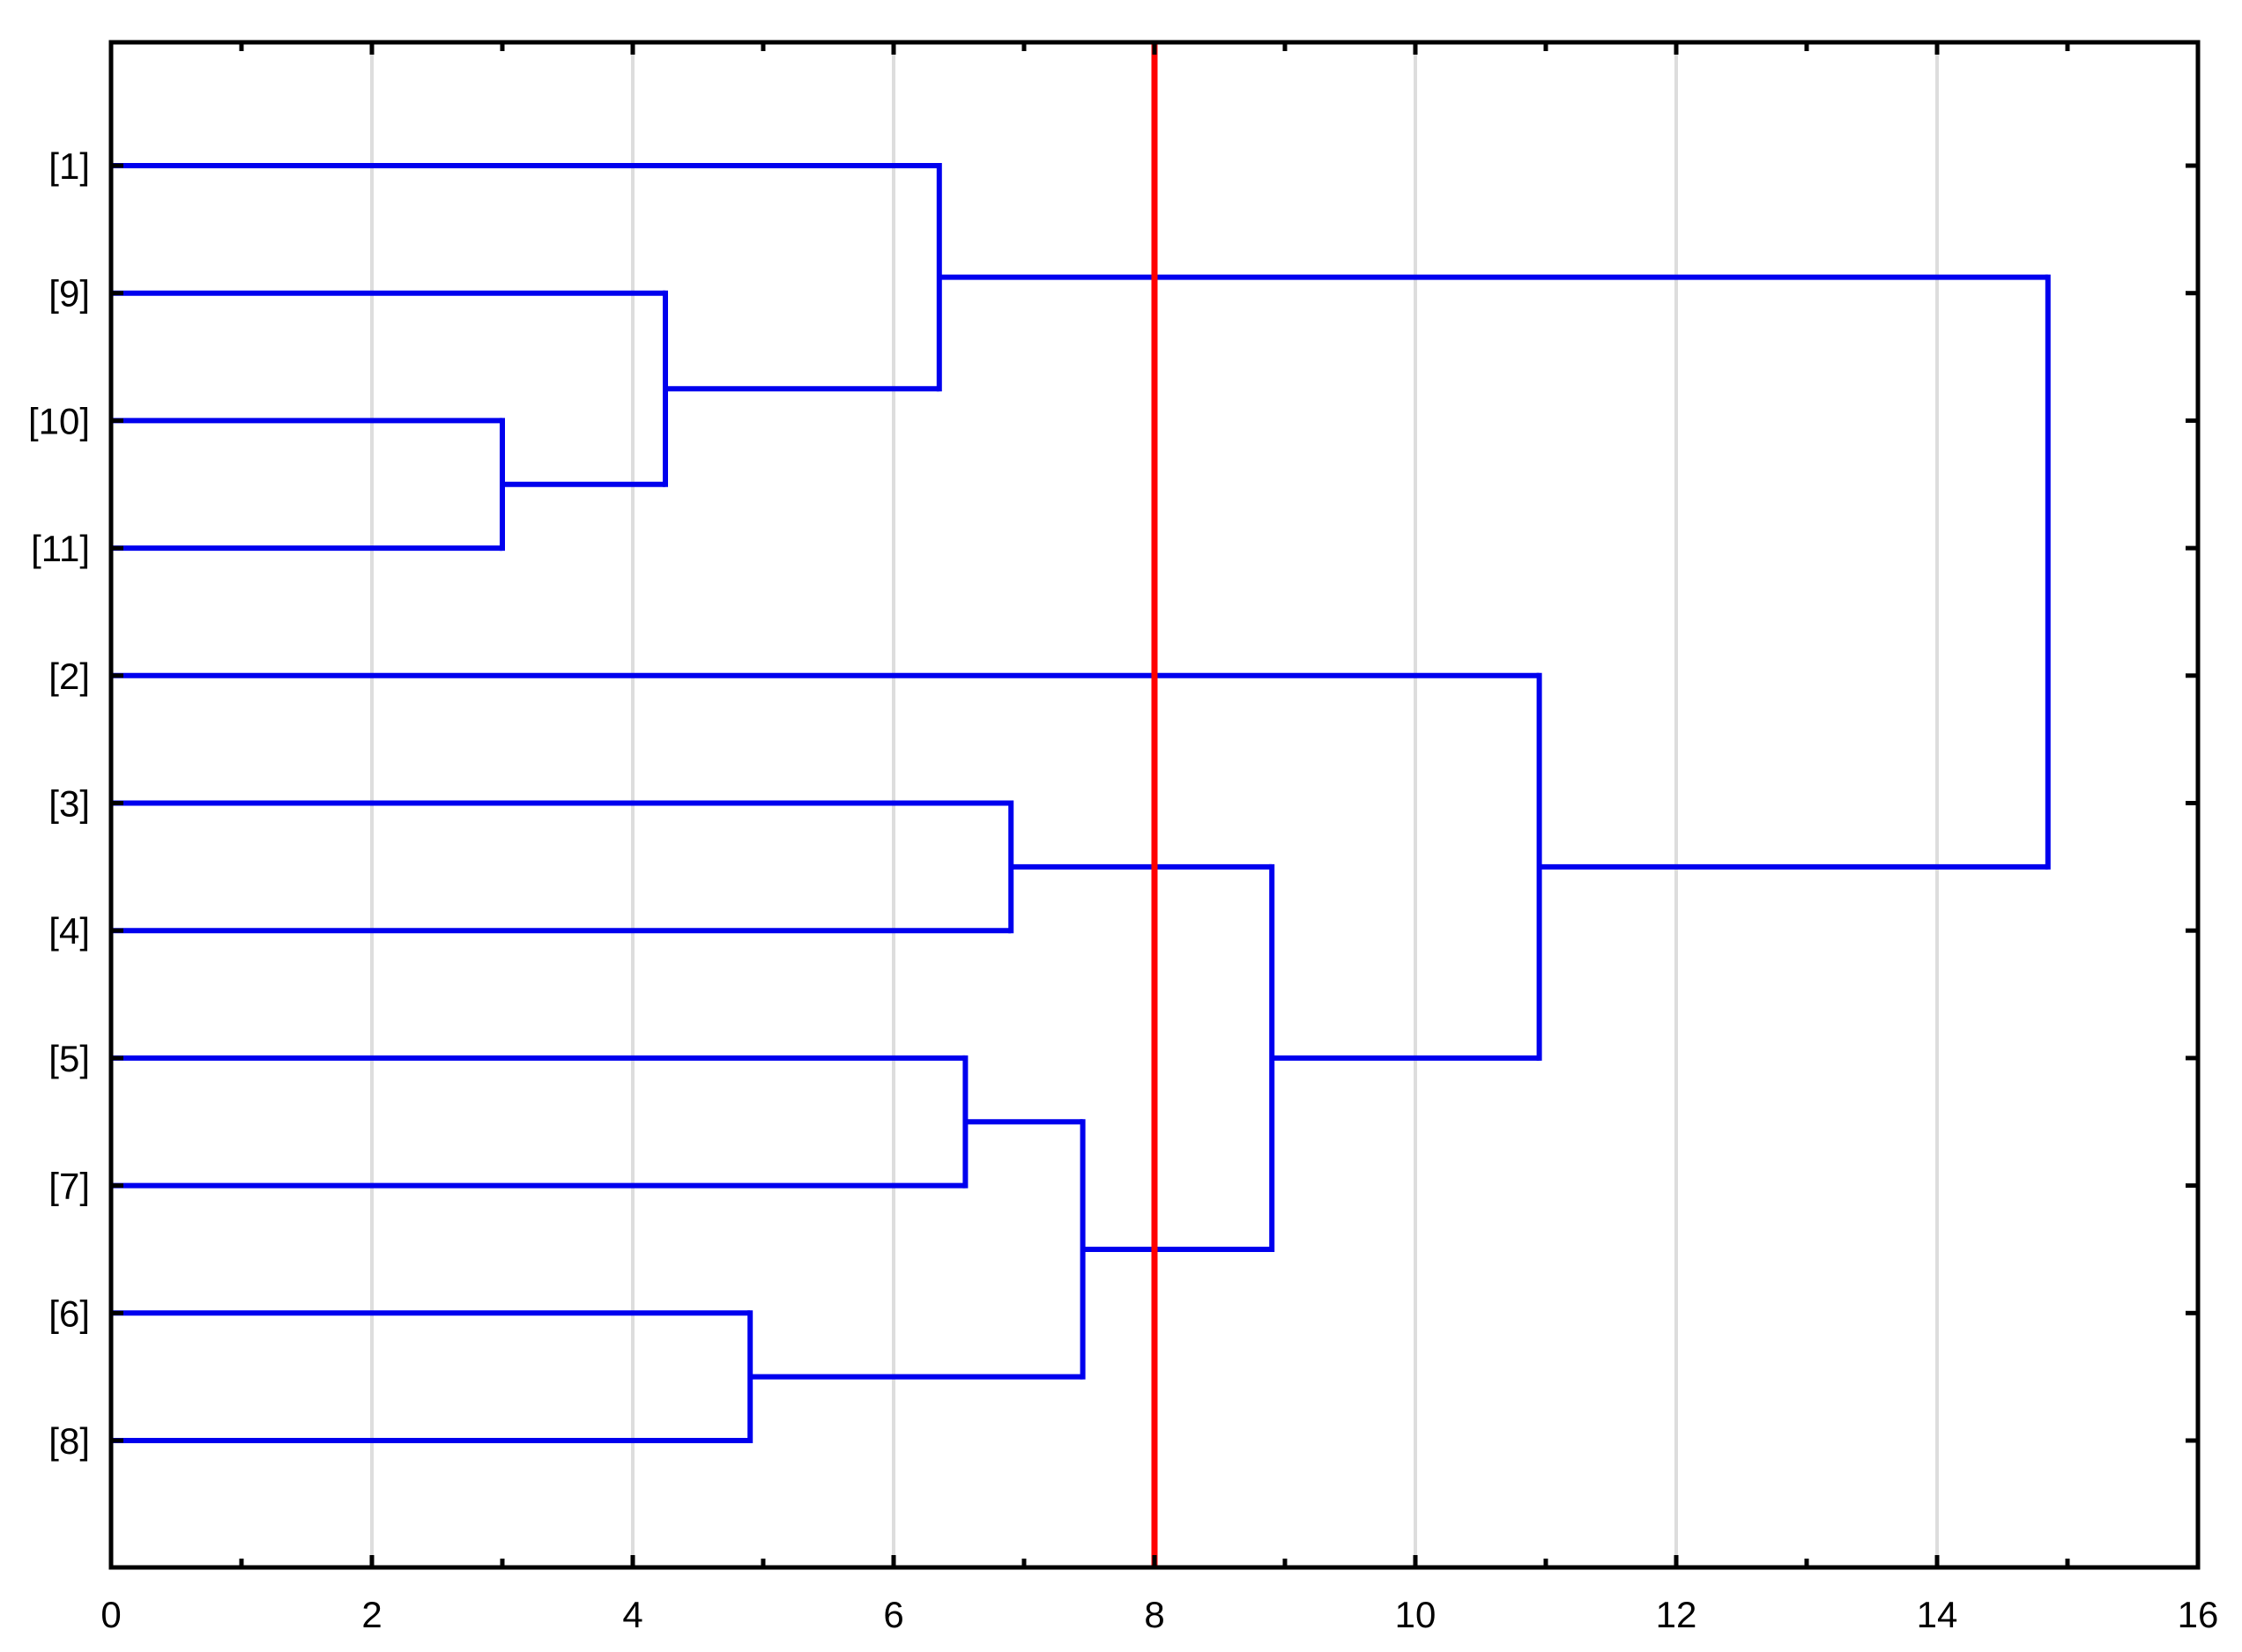  What do you see at coordinates (69, 931) in the screenshot?
I see `leaf-label: [4]` at bounding box center [69, 931].